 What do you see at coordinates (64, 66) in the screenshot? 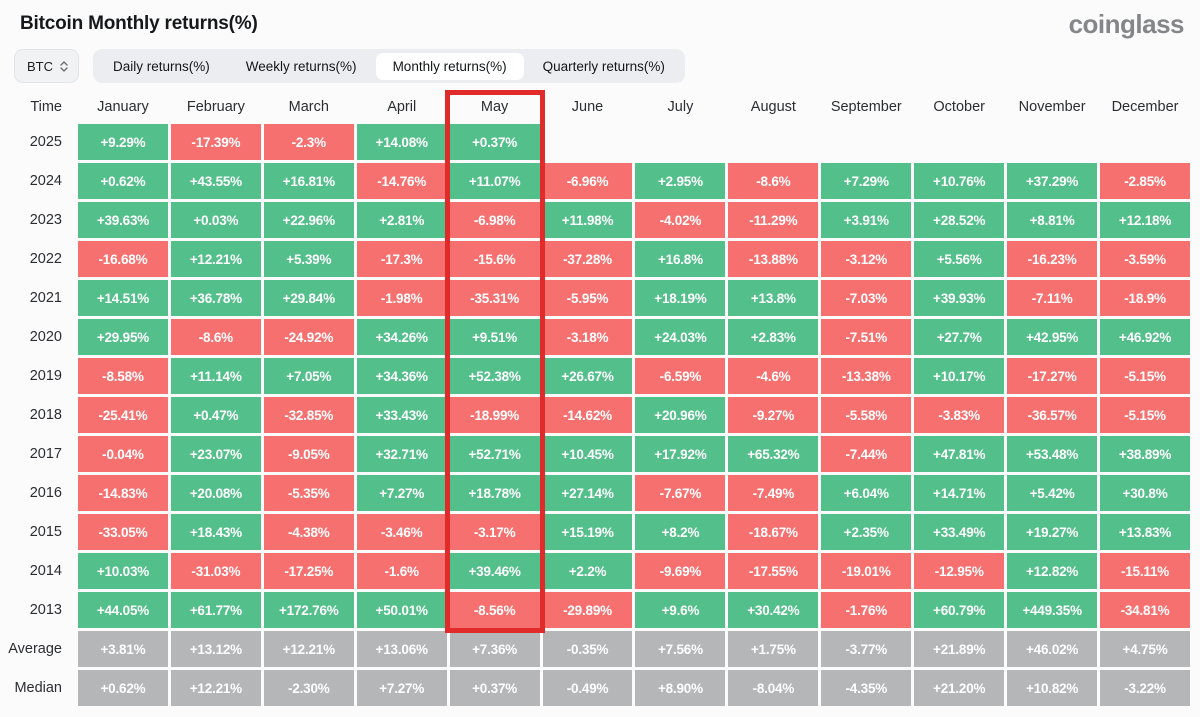
I see `updown-chevron-icon` at bounding box center [64, 66].